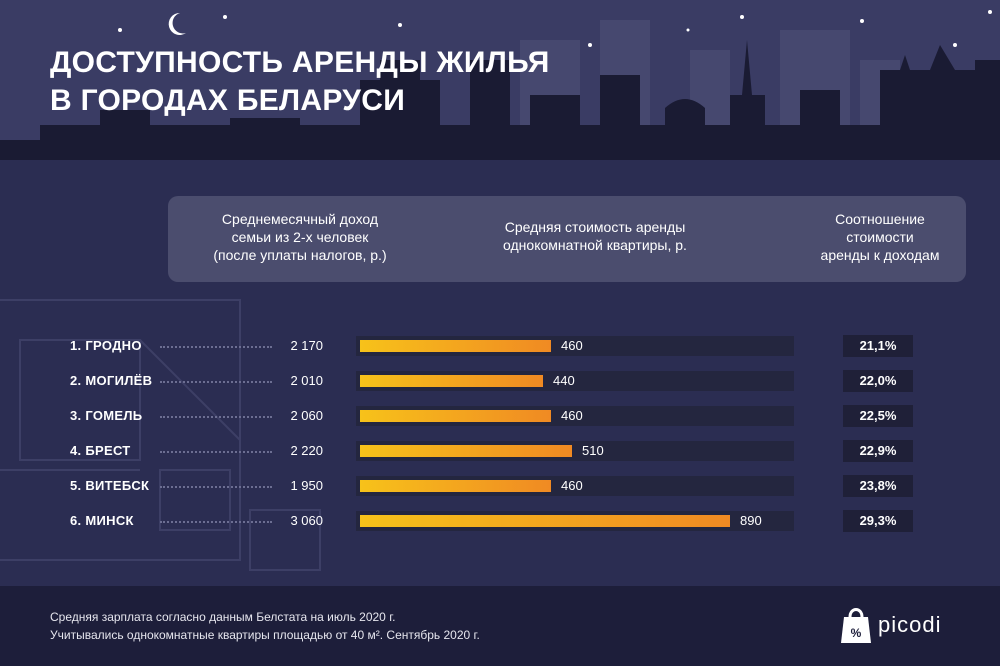 The width and height of the screenshot is (1000, 666). What do you see at coordinates (751, 520) in the screenshot?
I see `rent-value: 890` at bounding box center [751, 520].